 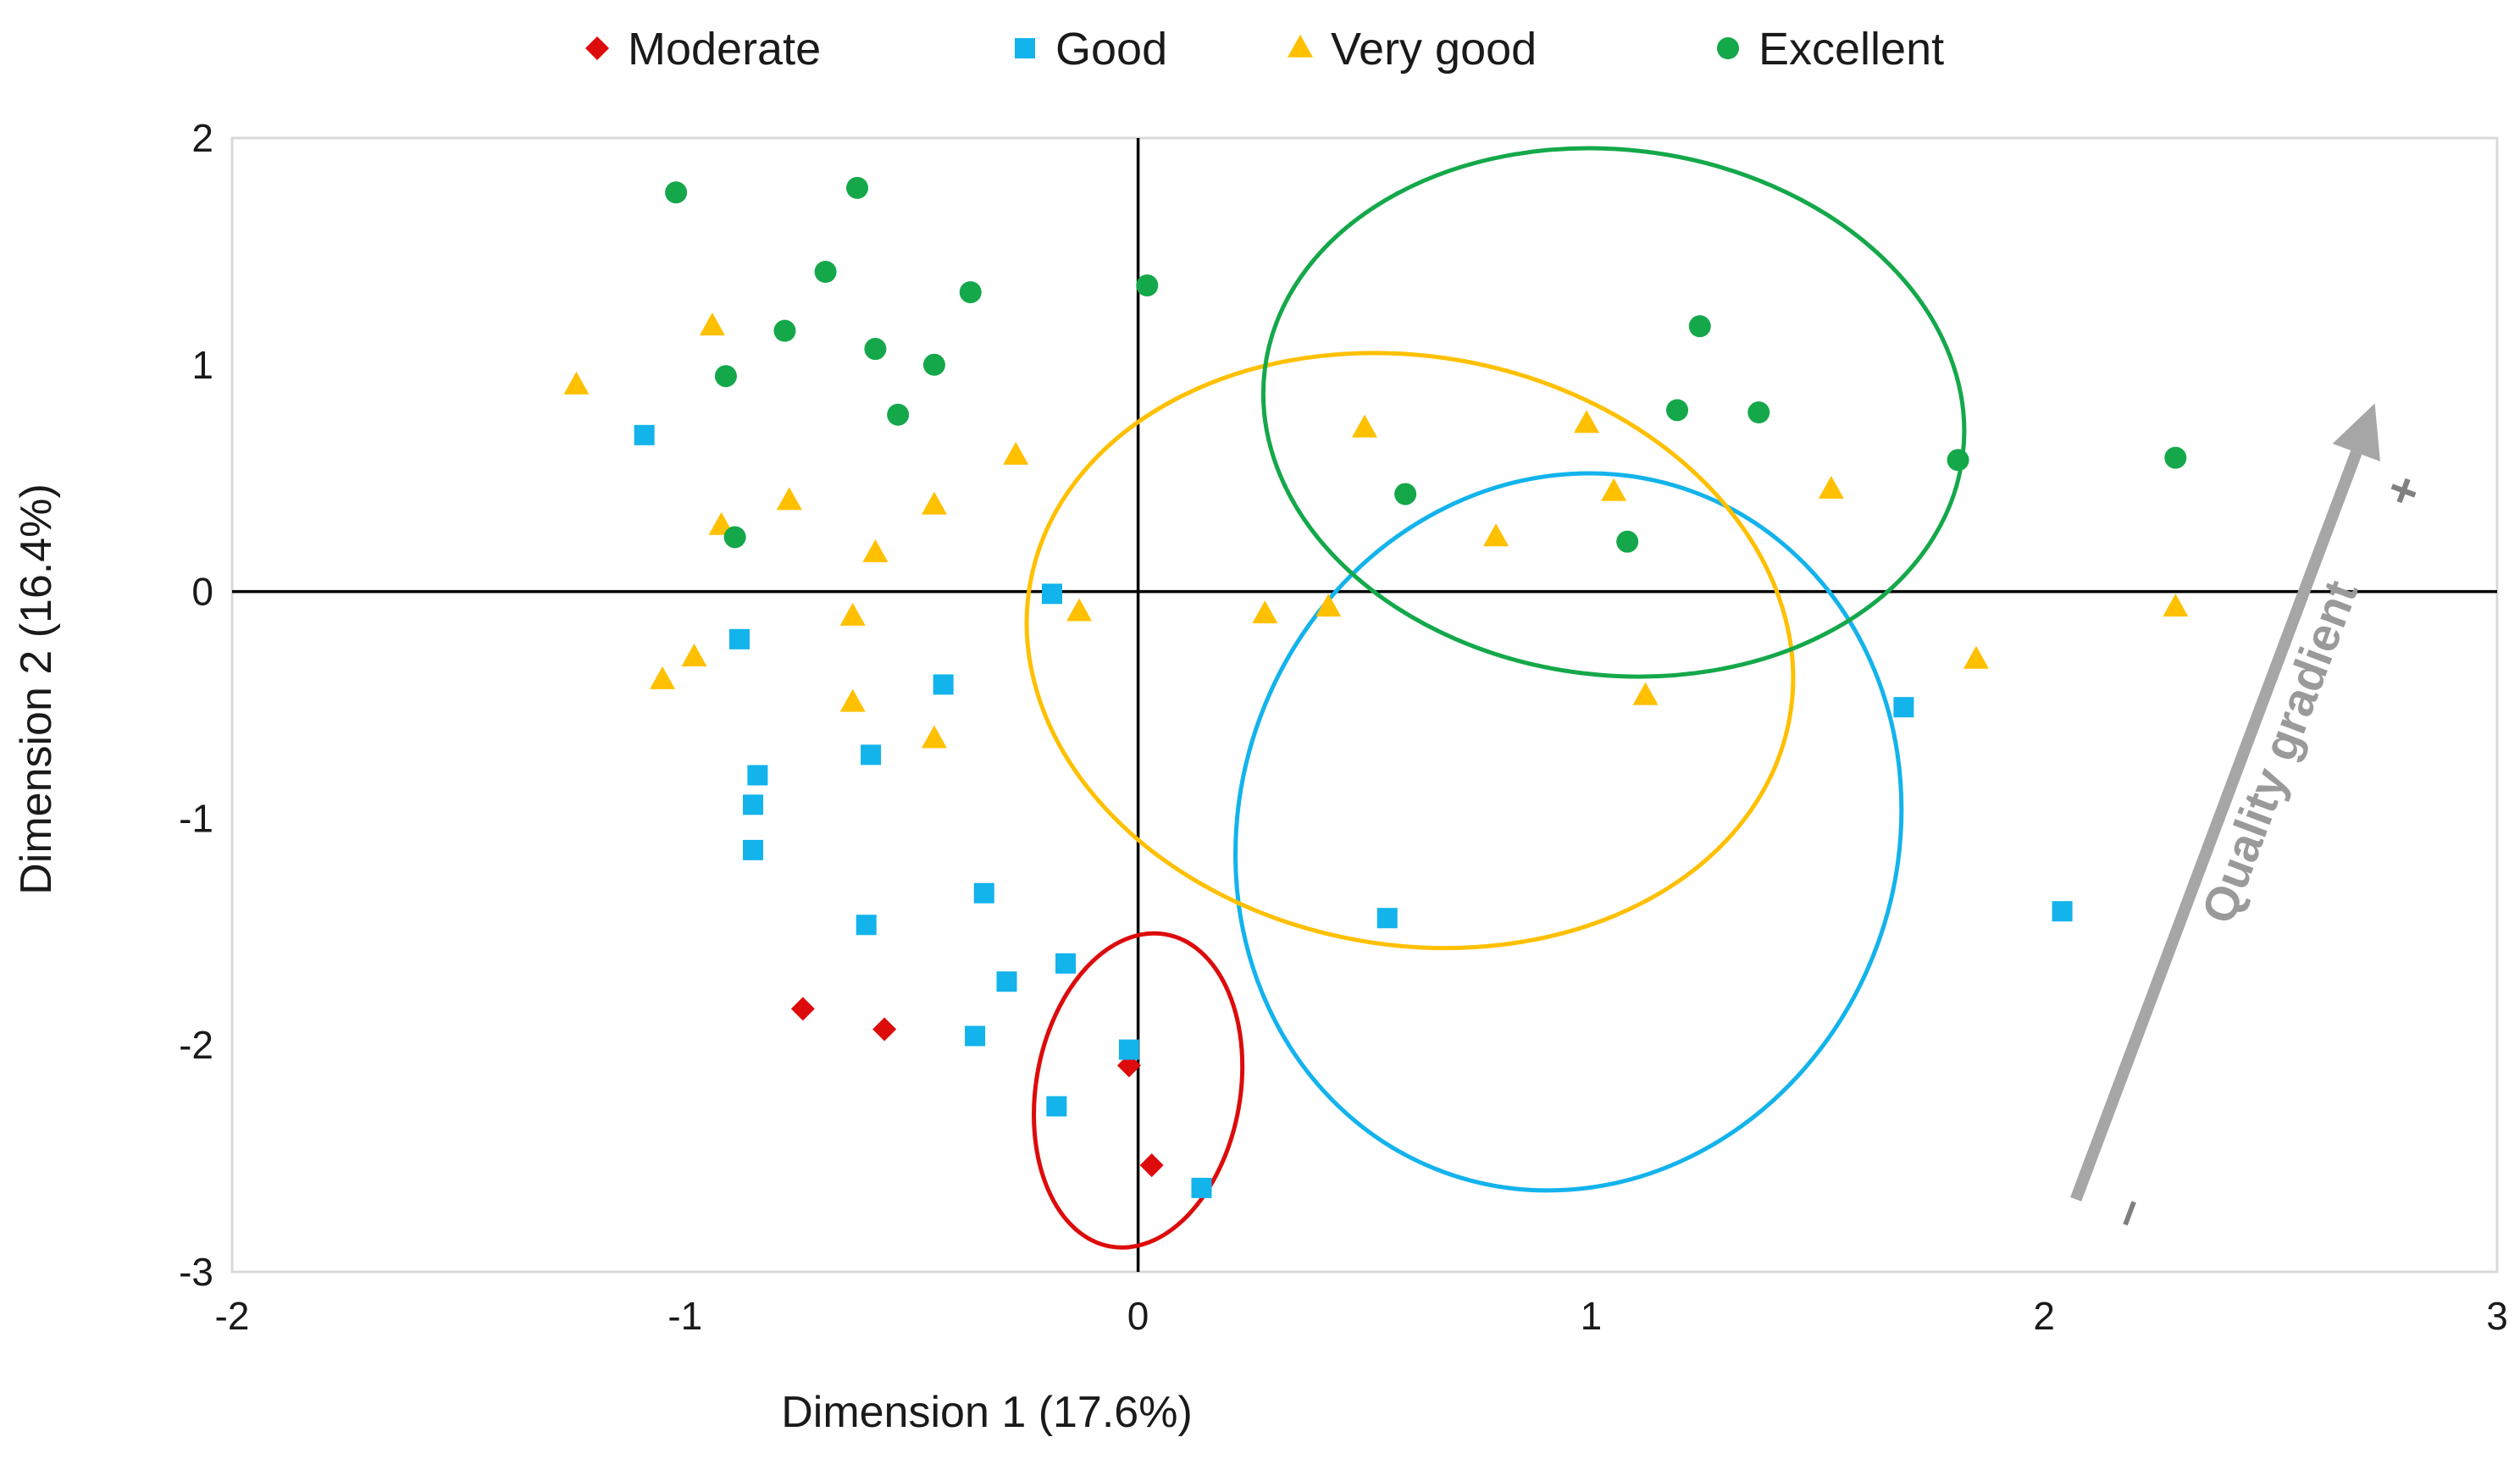 What do you see at coordinates (202, 365) in the screenshot?
I see `y-tick-label: 1` at bounding box center [202, 365].